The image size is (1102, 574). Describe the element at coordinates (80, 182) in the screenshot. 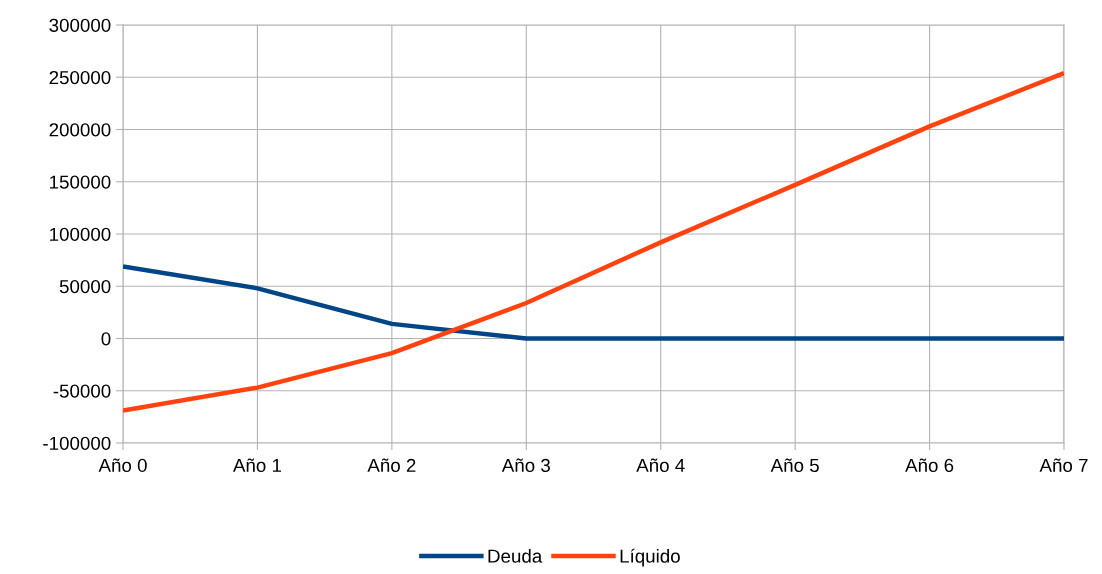

I see `y-tick-label: 150000` at that location.